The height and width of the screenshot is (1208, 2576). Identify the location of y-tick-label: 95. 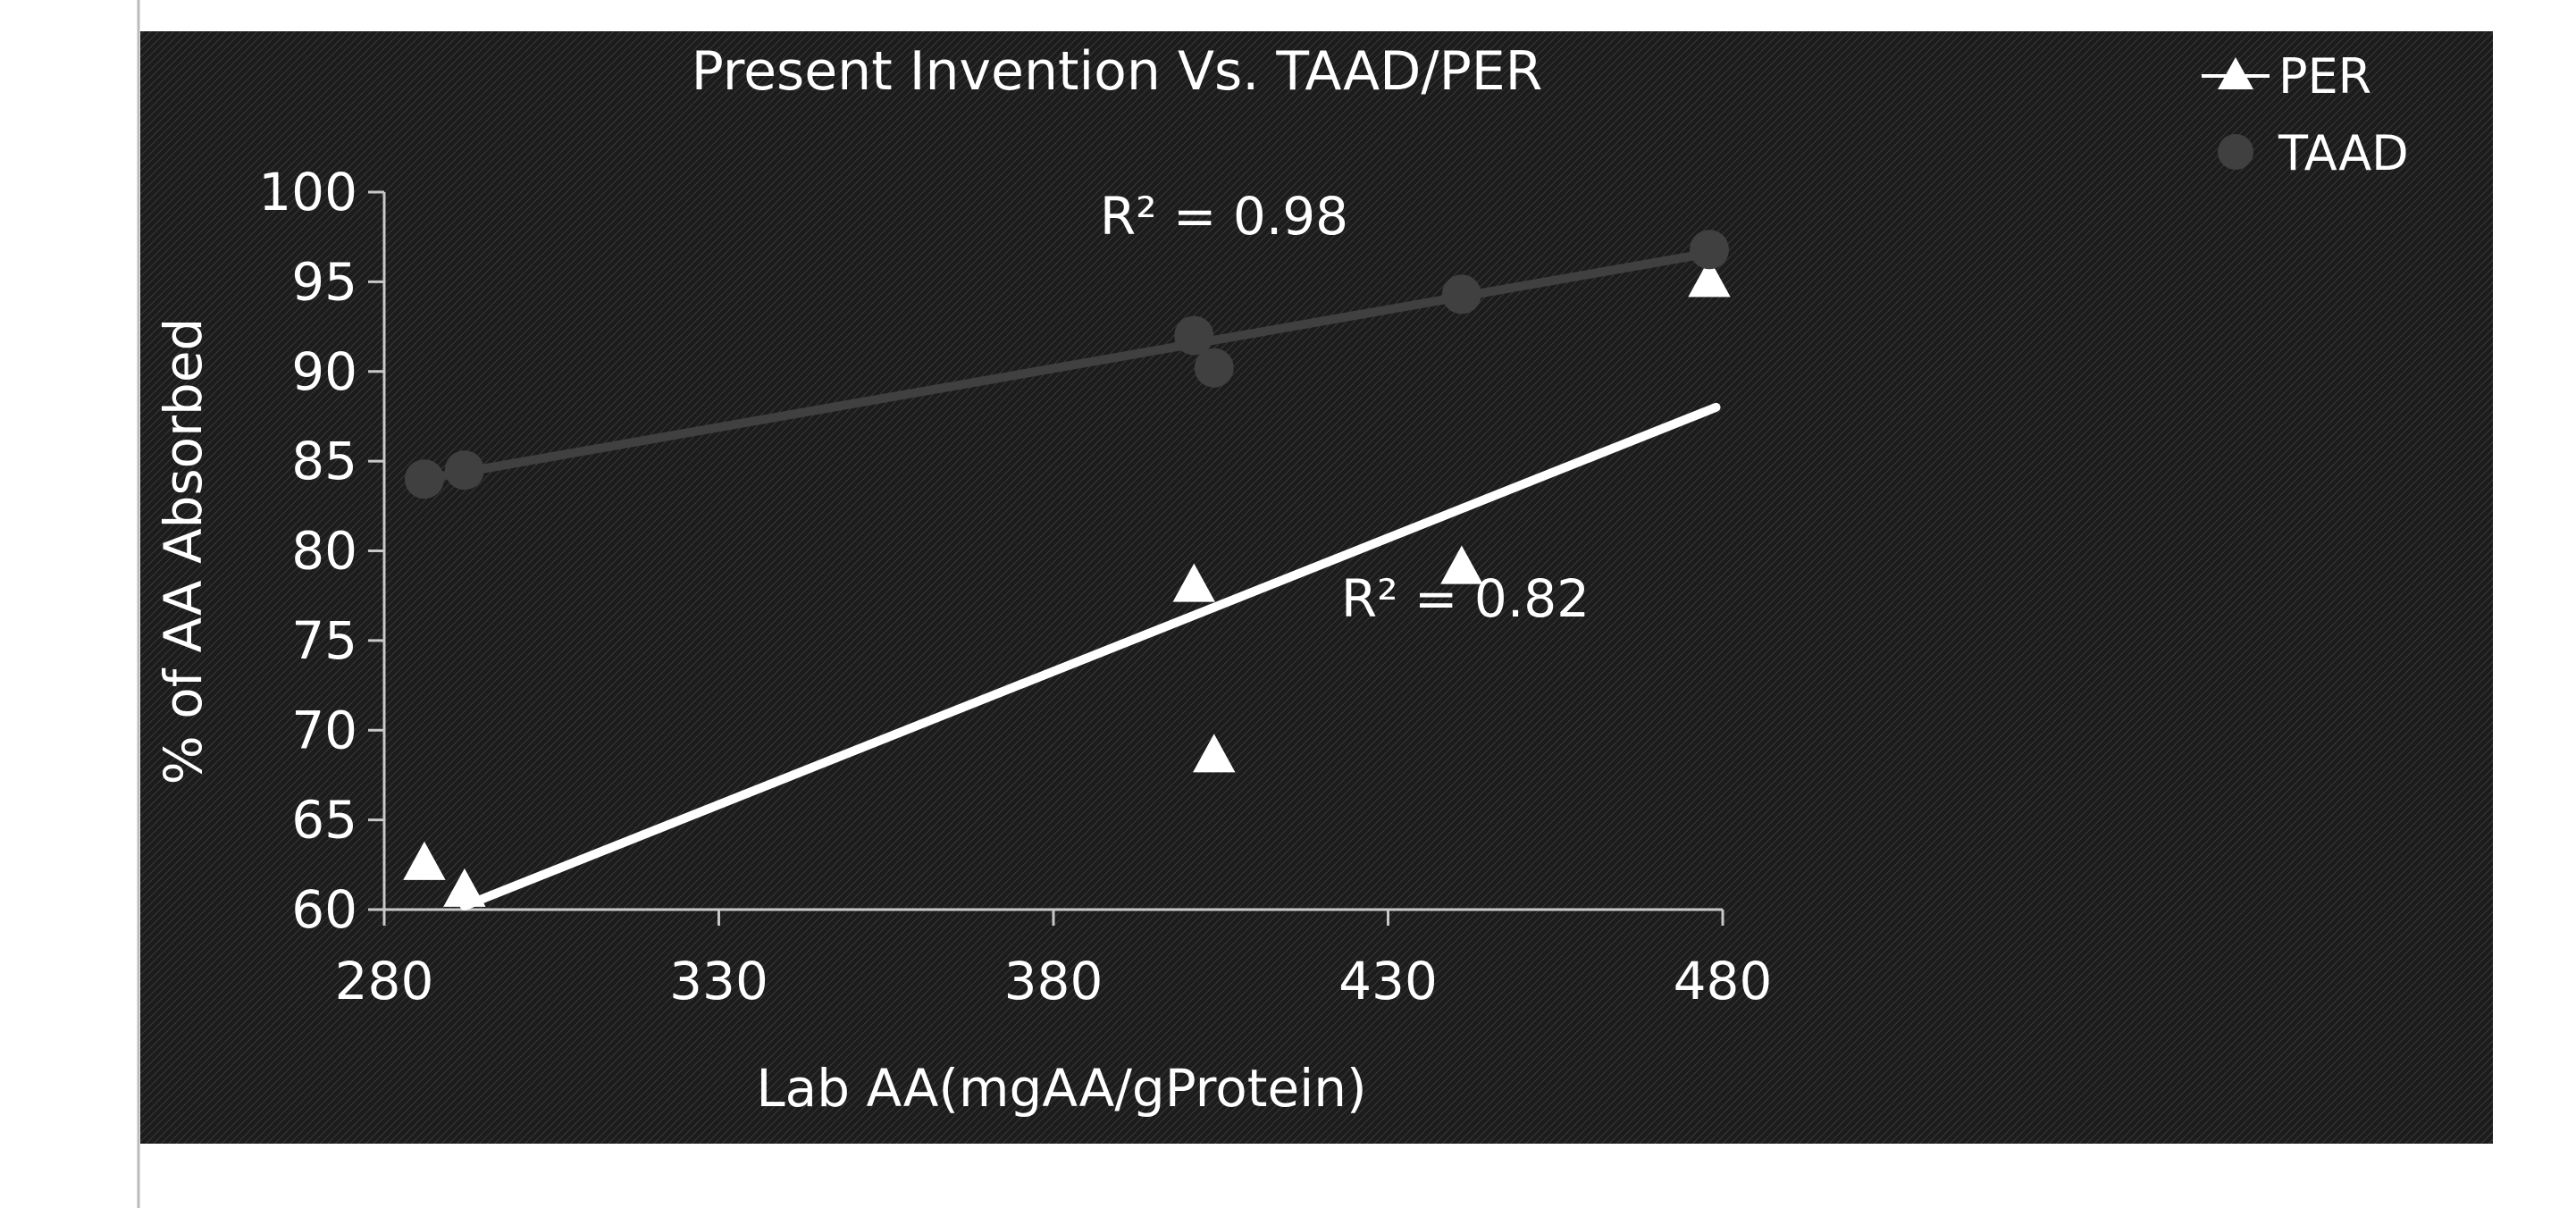
(324, 281).